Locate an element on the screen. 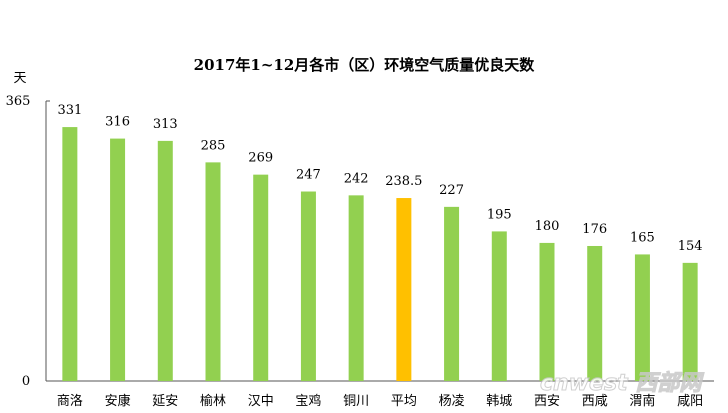 The height and width of the screenshot is (413, 728). data-label-14: 154 is located at coordinates (690, 246).